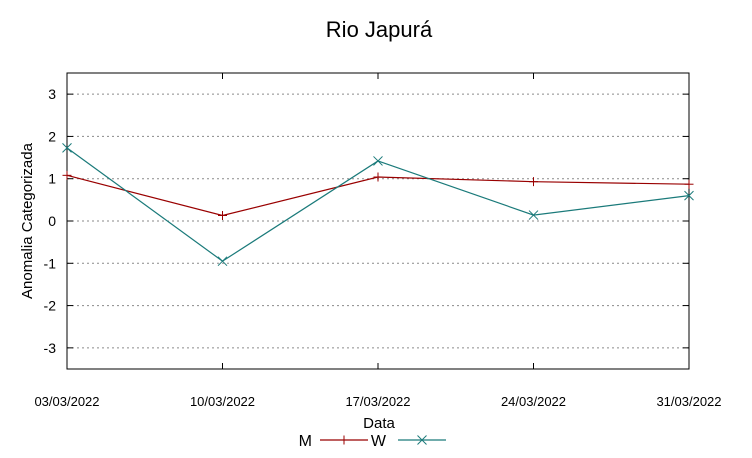  I want to click on legend-label-M: M, so click(305, 441).